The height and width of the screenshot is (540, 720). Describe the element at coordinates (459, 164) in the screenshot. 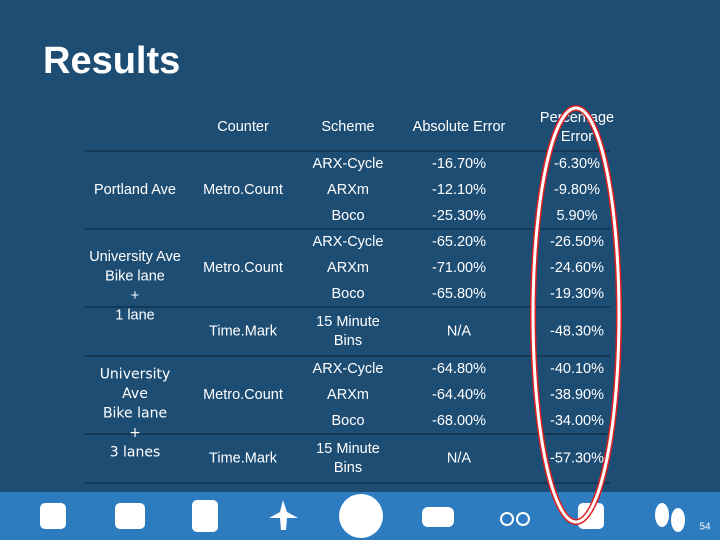

I see `absolute-error-cell: -16.70%` at that location.